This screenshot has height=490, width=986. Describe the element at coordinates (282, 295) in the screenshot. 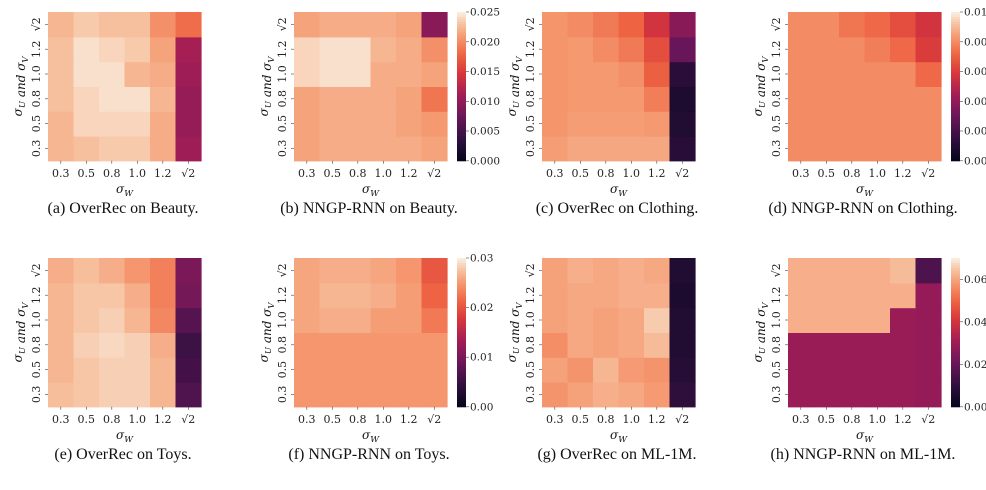

I see `y-tick-label: 1.2` at that location.